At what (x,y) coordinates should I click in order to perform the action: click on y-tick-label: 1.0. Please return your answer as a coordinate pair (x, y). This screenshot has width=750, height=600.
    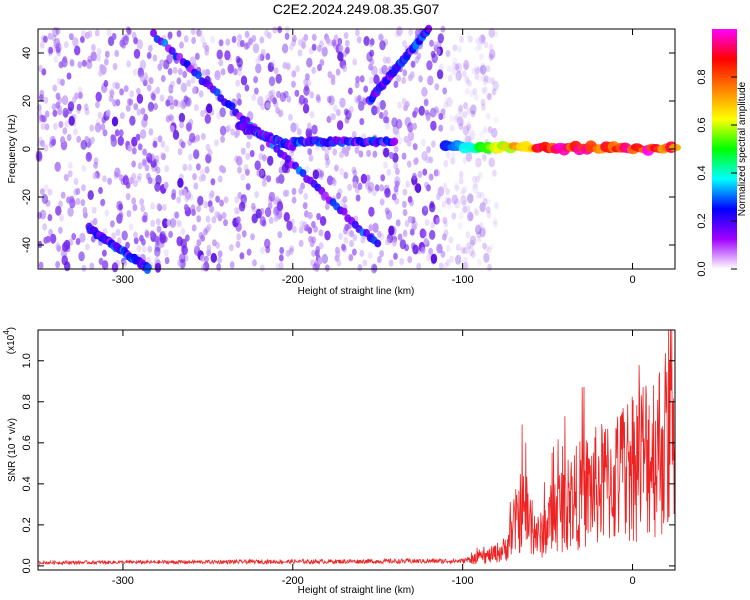
    Looking at the image, I should click on (27, 360).